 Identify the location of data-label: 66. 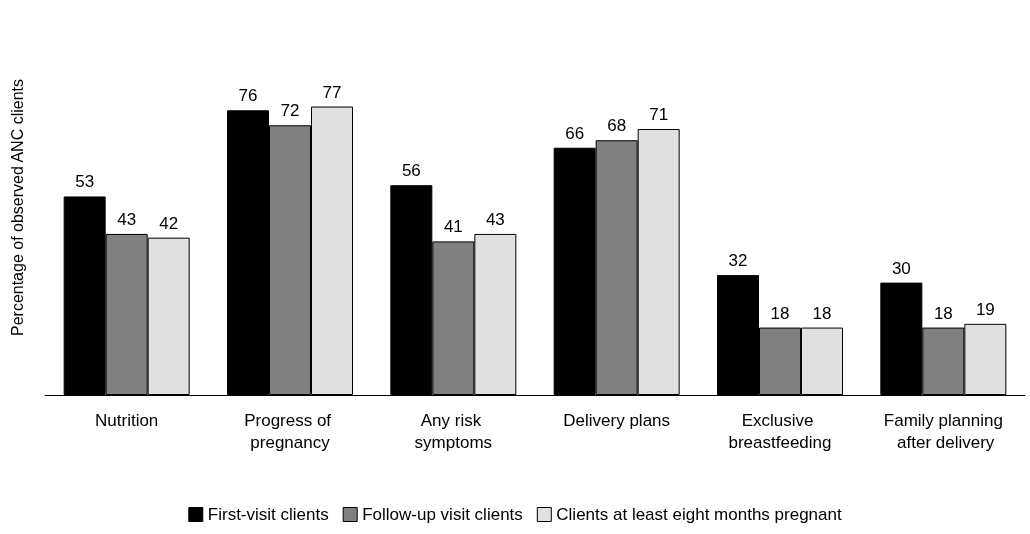
(575, 133).